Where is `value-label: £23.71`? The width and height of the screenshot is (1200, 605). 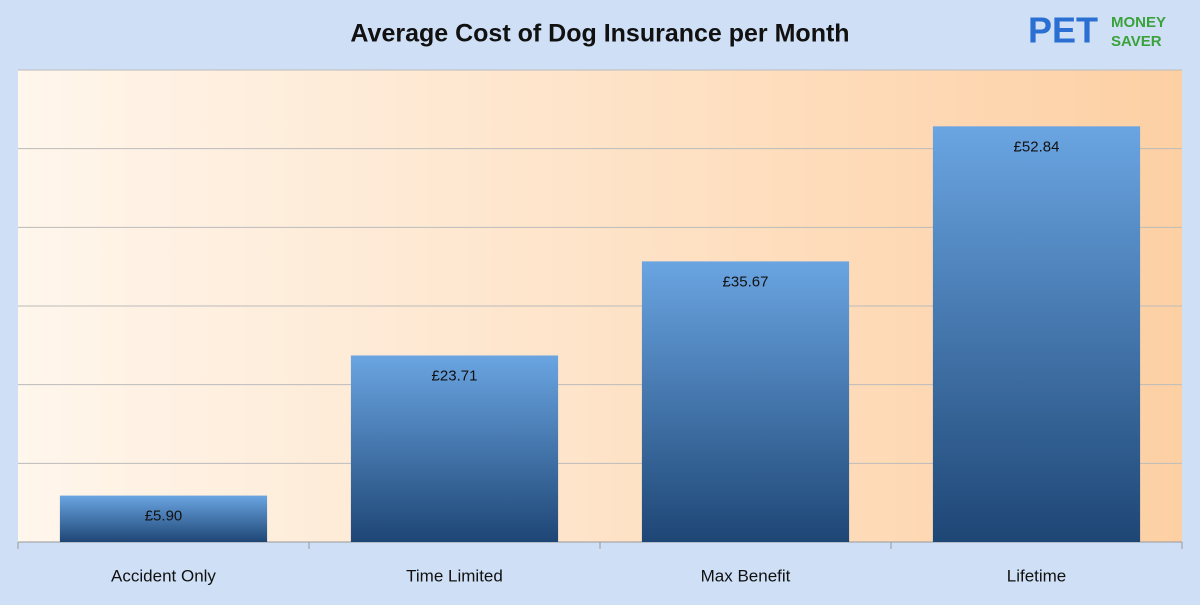
value-label: £23.71 is located at coordinates (455, 375).